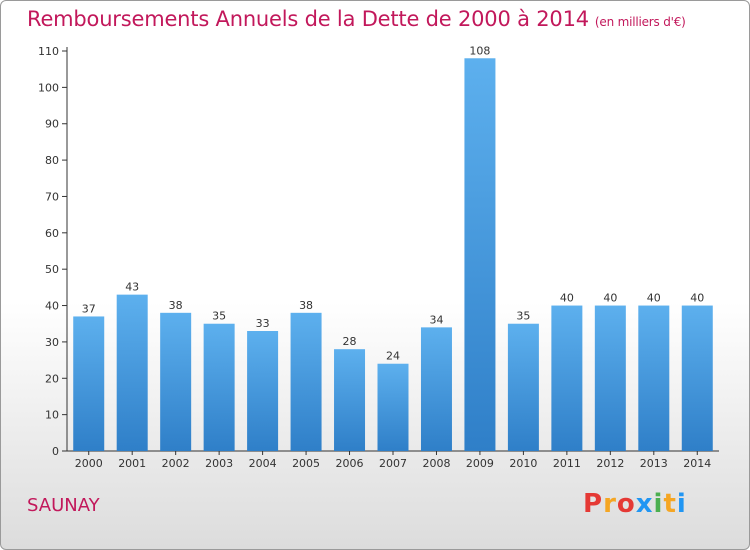  Describe the element at coordinates (436, 319) in the screenshot. I see `bar-value-label: 34` at that location.